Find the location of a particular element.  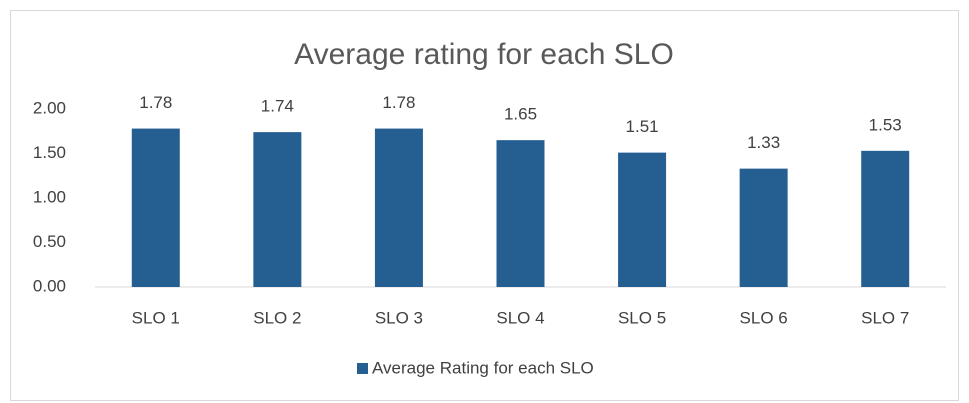

chart-title: Average rating for each SLO is located at coordinates (484, 54).